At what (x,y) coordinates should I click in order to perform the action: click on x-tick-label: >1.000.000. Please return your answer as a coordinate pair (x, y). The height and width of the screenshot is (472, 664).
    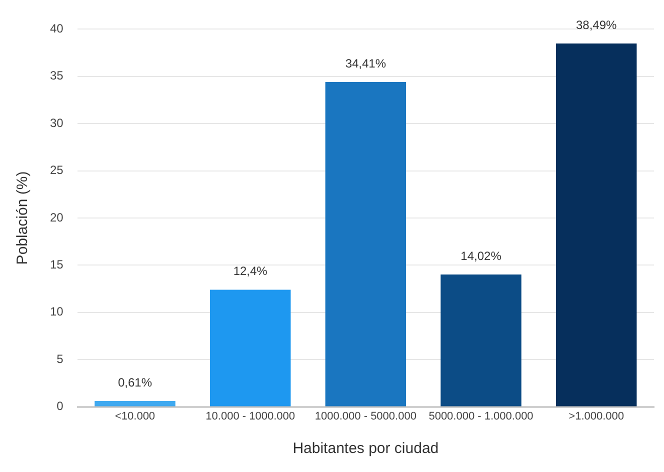
    Looking at the image, I should click on (596, 416).